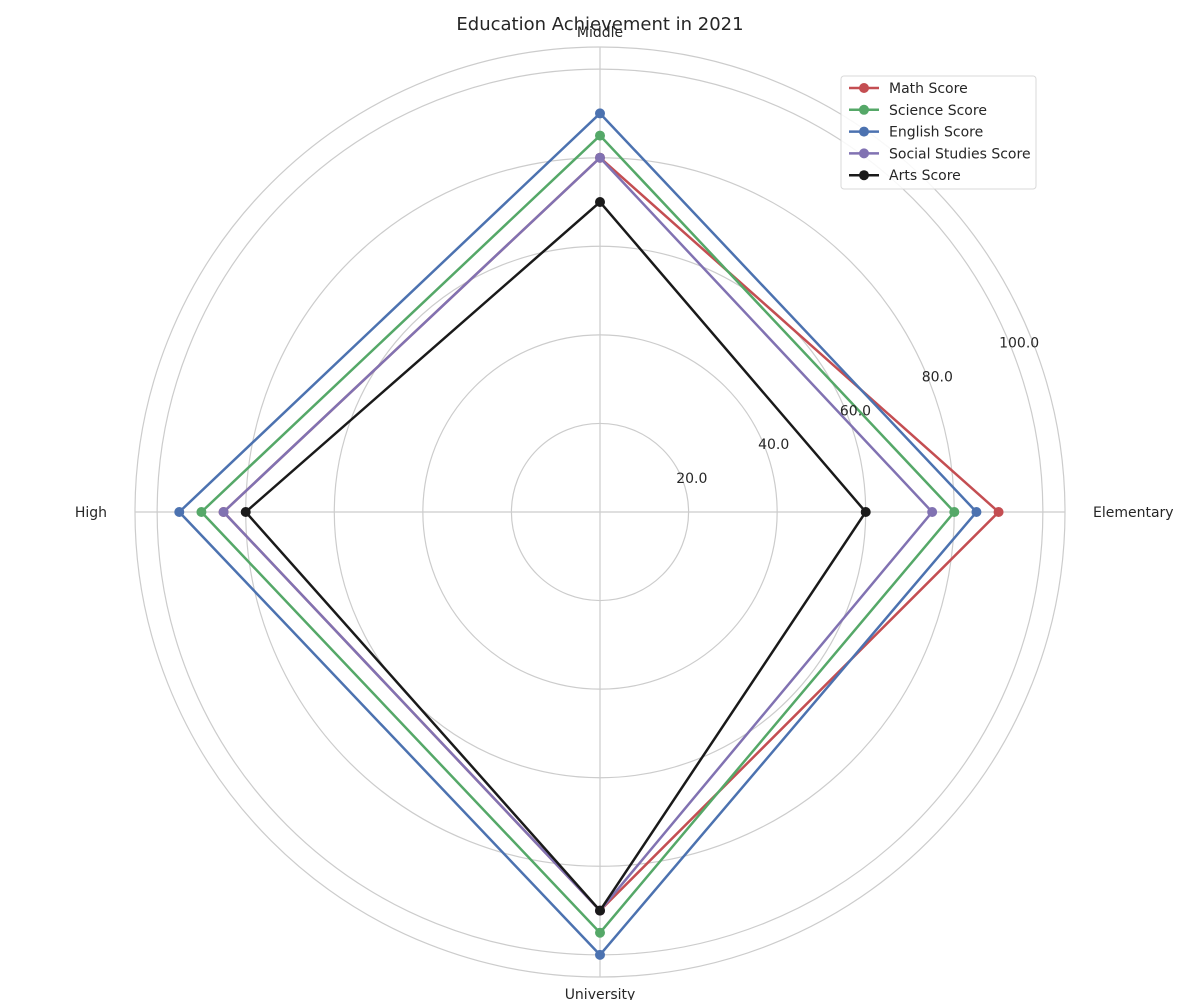 The width and height of the screenshot is (1200, 1000). I want to click on category-label-middle: Middle, so click(600, 33).